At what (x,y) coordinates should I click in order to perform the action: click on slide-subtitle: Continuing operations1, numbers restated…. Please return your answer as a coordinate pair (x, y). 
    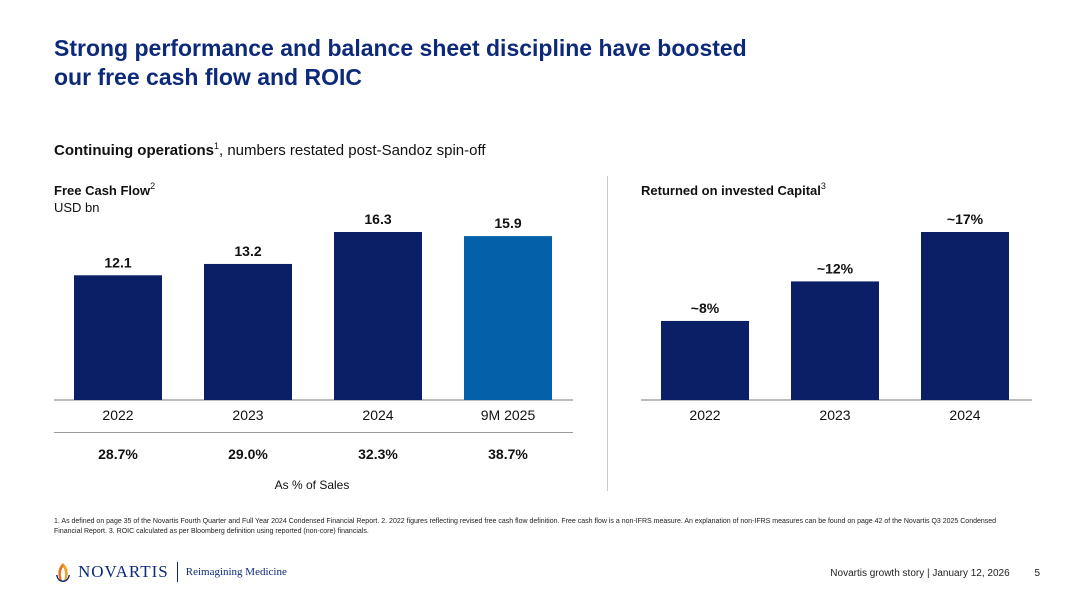
    Looking at the image, I should click on (270, 150).